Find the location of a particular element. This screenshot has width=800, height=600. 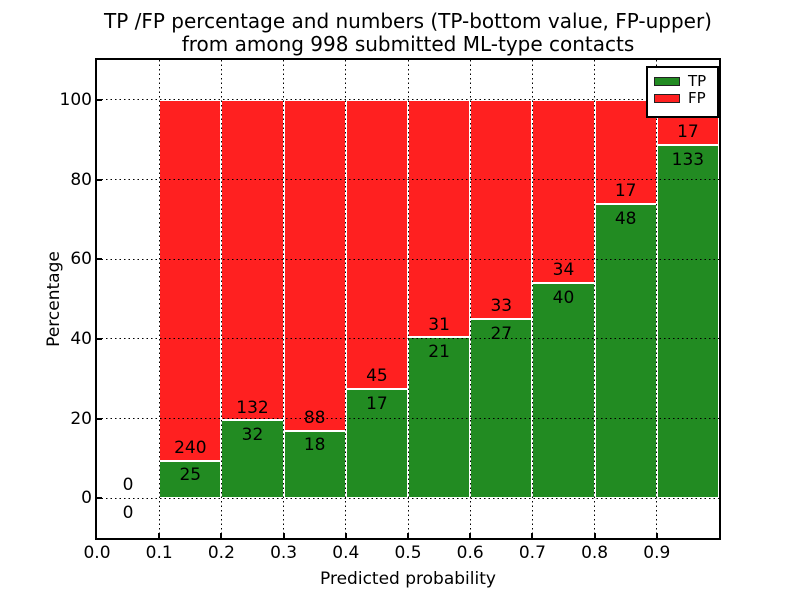

y-tick-label: 100 is located at coordinates (75, 99).